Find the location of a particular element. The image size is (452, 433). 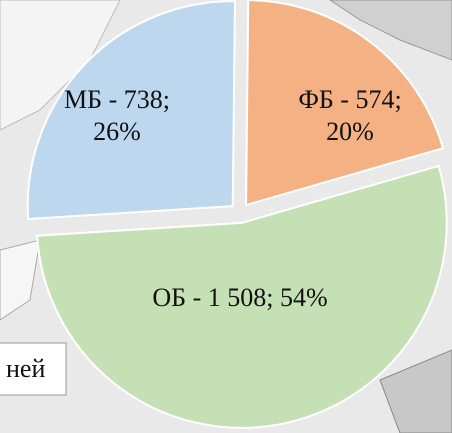

slice-label: ОБ - 1 508; 54% is located at coordinates (239, 297).